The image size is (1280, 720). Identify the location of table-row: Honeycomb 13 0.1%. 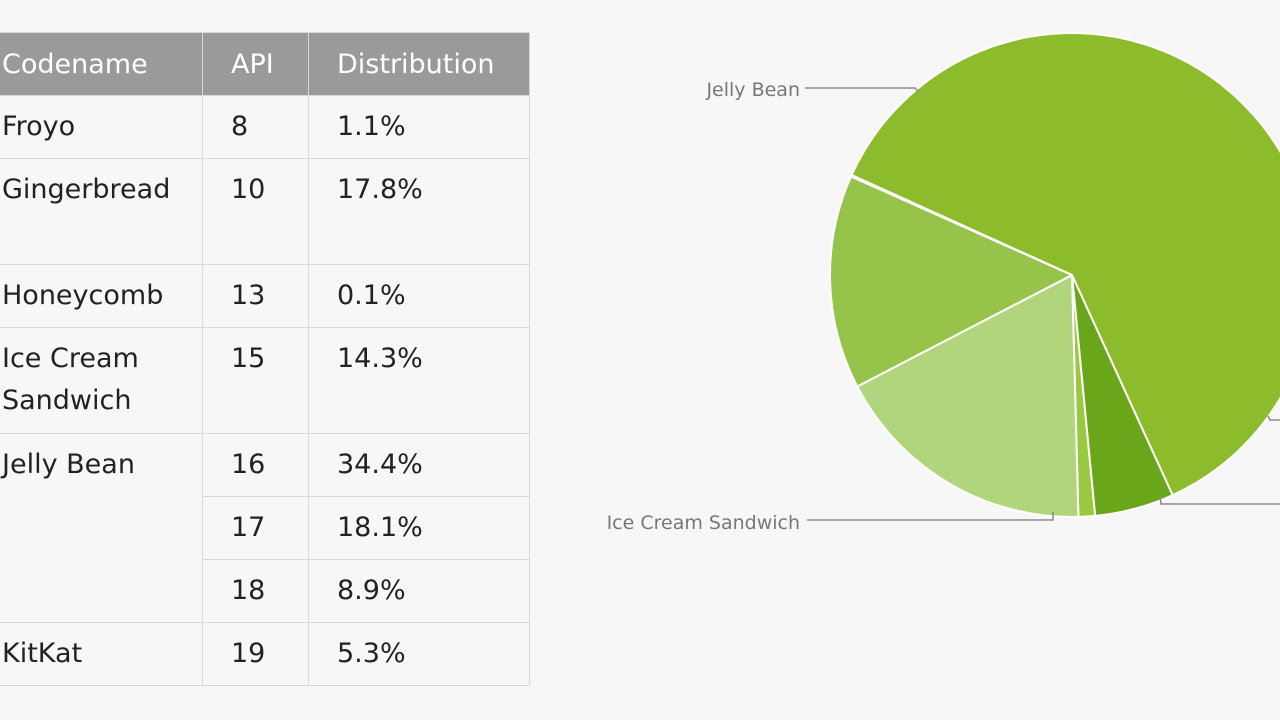
(265, 296).